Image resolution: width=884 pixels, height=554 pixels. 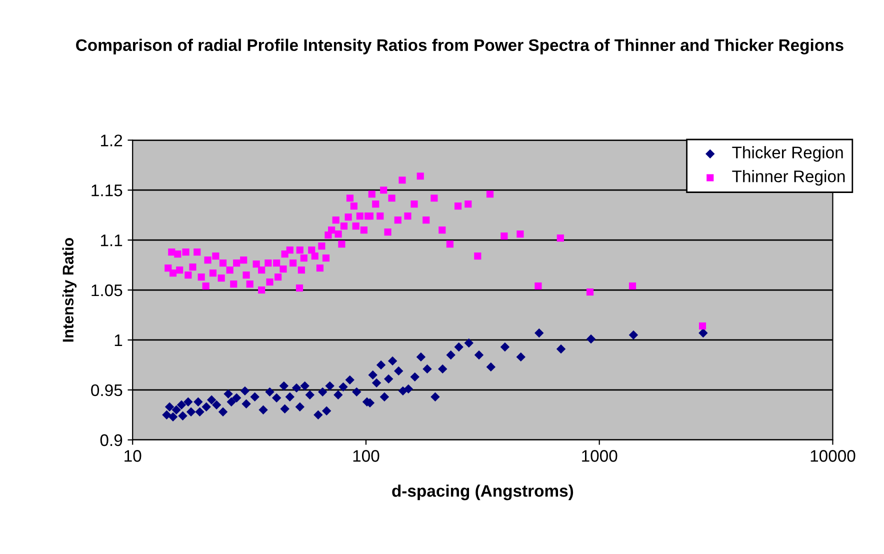 What do you see at coordinates (460, 46) in the screenshot?
I see `chart-title: Comparison of radial Profile Intensity Ratios from Power Spectra of Thinner and Thicker Regions` at bounding box center [460, 46].